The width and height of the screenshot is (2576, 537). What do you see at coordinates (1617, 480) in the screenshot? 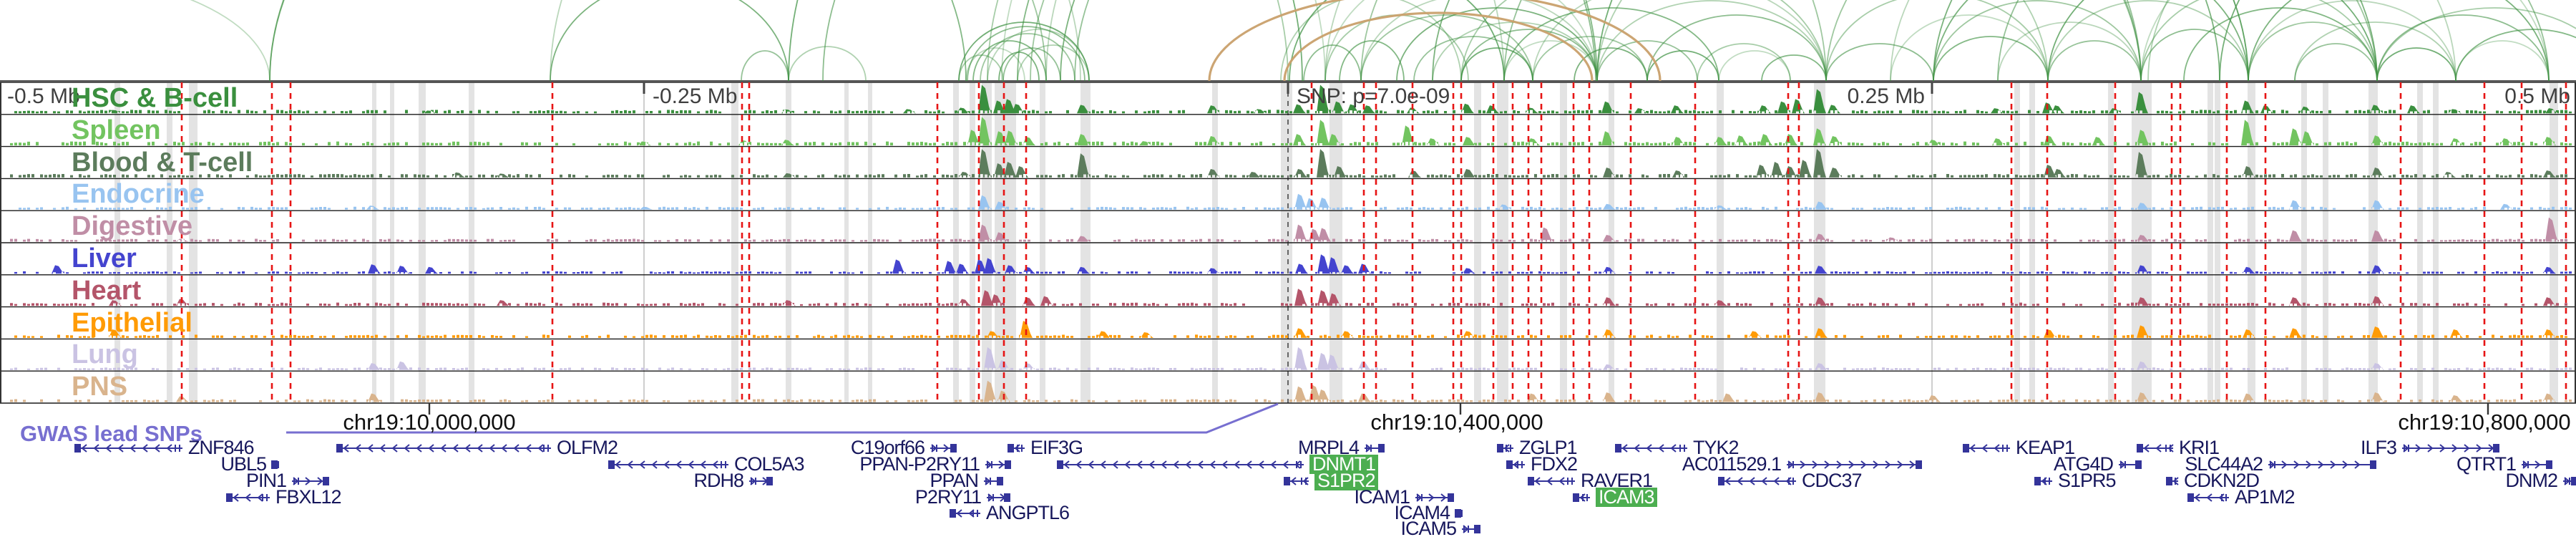
I see `gene-label-raver1: RAVER1` at bounding box center [1617, 480].